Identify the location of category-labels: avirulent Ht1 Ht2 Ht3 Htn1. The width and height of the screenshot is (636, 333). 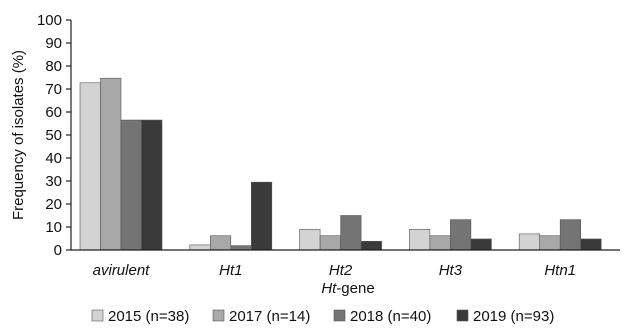
(334, 270).